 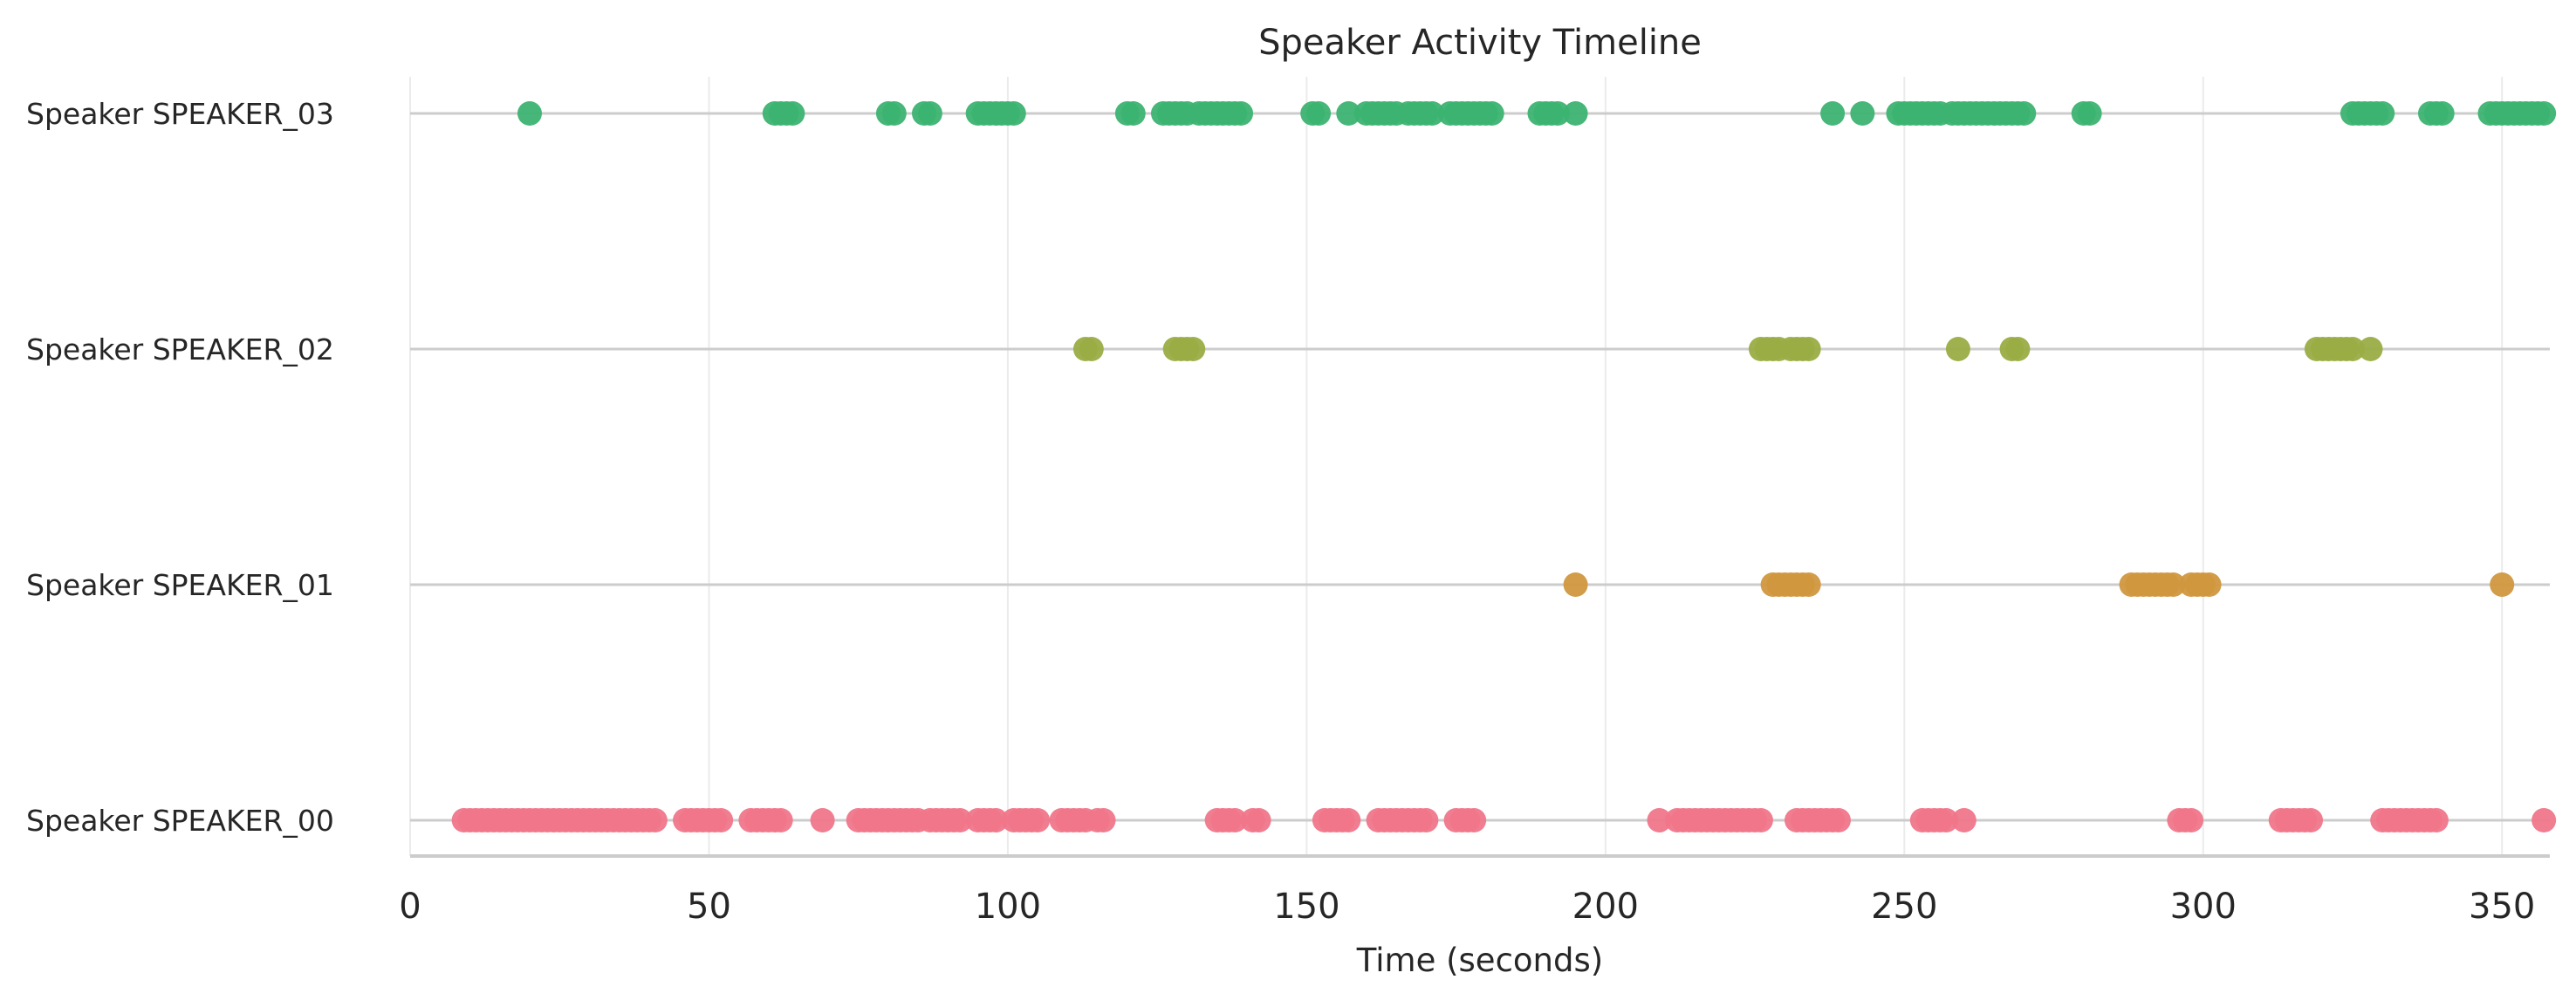 What do you see at coordinates (709, 907) in the screenshot?
I see `x-tick-label: 50` at bounding box center [709, 907].